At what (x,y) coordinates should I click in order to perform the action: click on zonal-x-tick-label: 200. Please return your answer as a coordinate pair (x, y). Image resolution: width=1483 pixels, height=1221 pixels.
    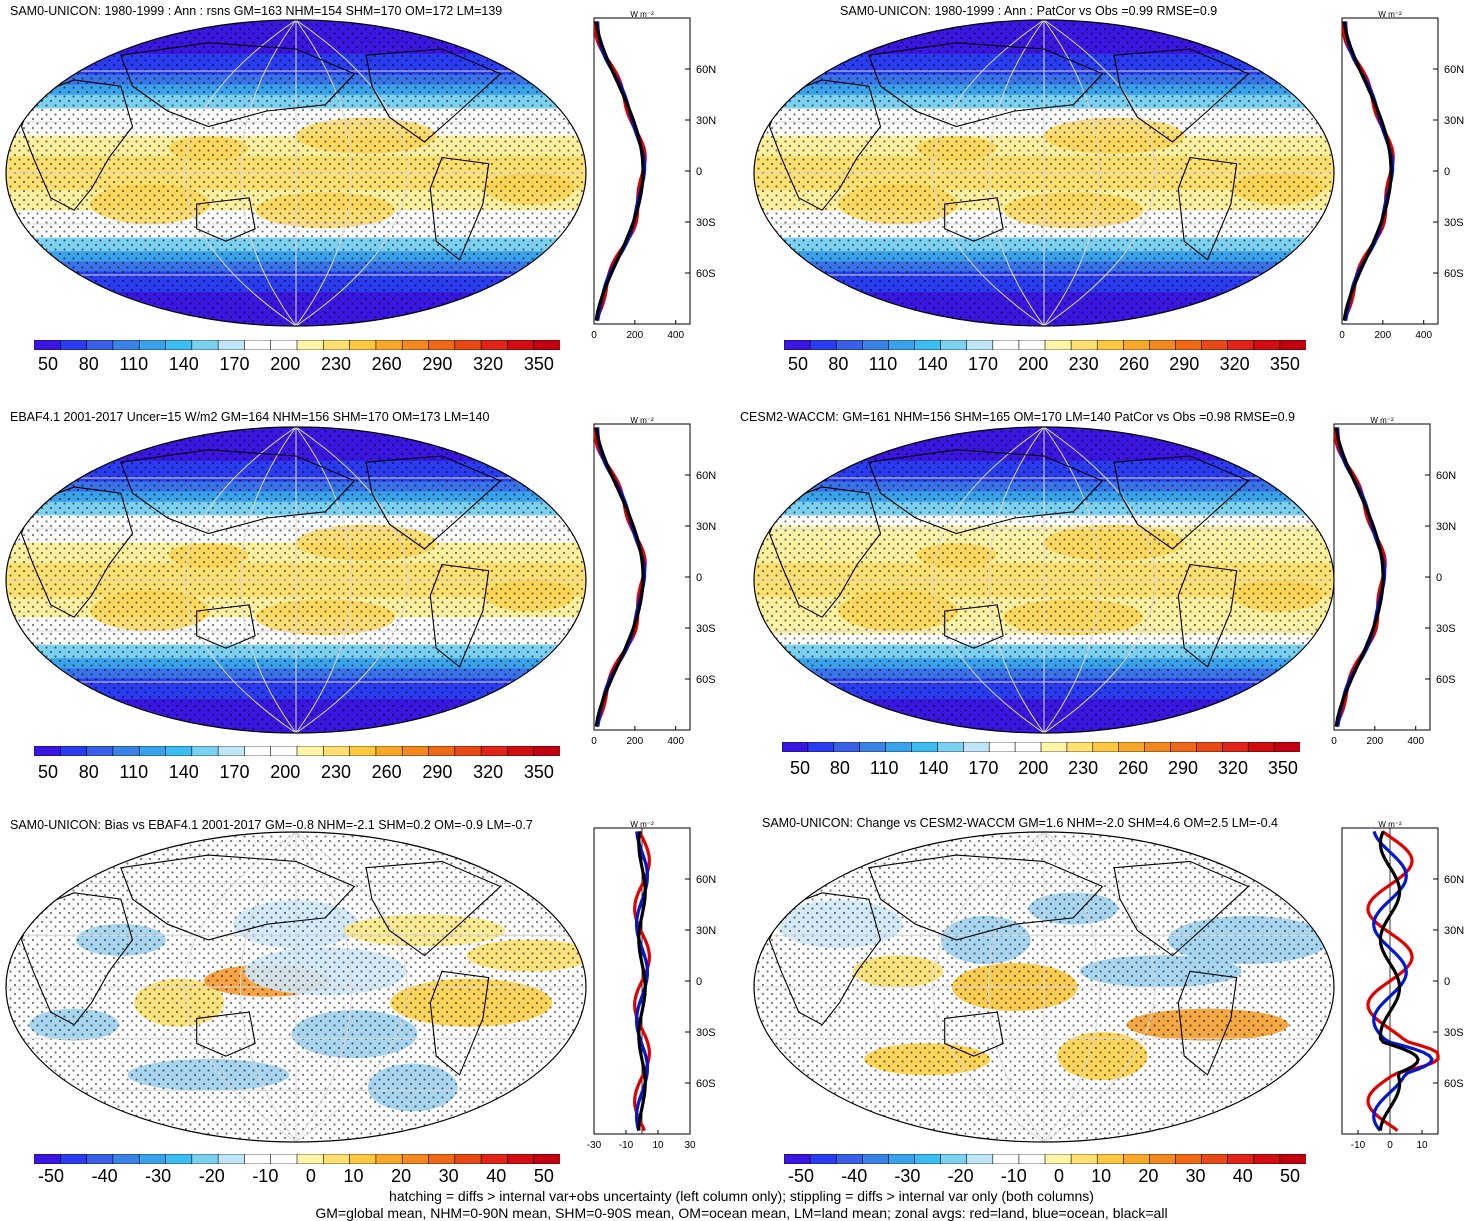
    Looking at the image, I should click on (1375, 741).